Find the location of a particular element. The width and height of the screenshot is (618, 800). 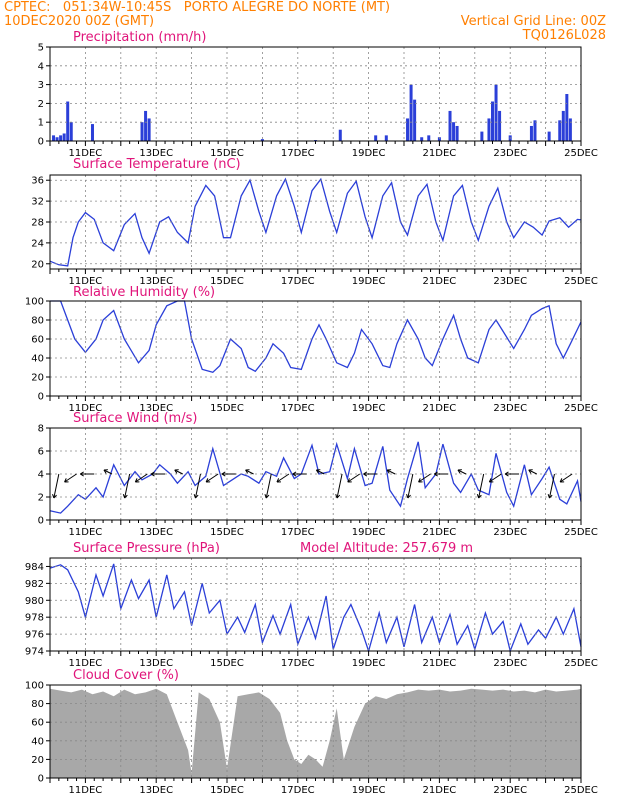

y-tick-label: 980 is located at coordinates (34, 601).